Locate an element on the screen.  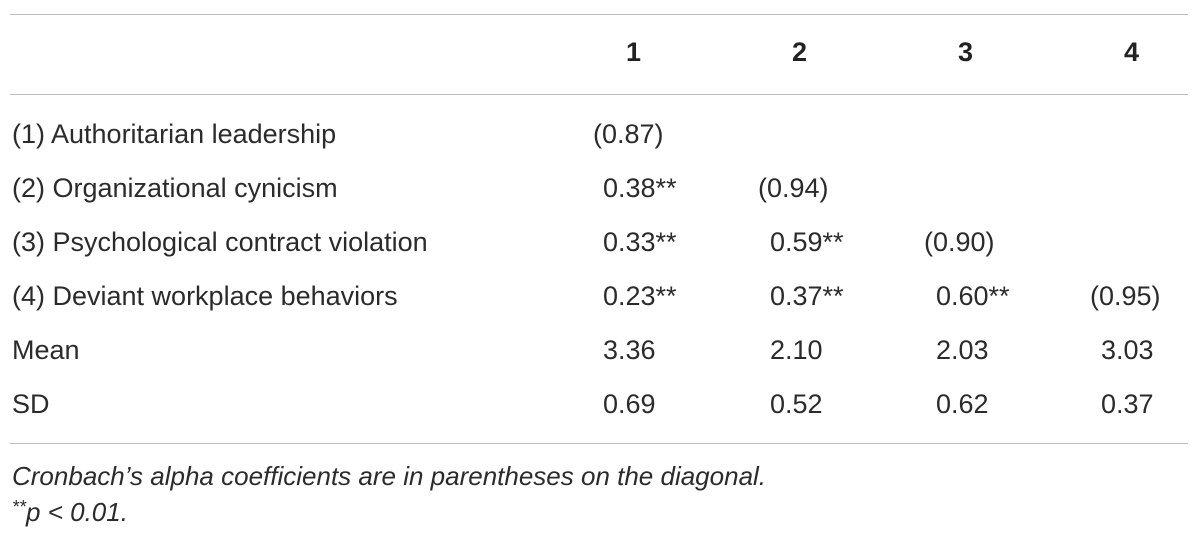
table-header-rule is located at coordinates (599, 94).